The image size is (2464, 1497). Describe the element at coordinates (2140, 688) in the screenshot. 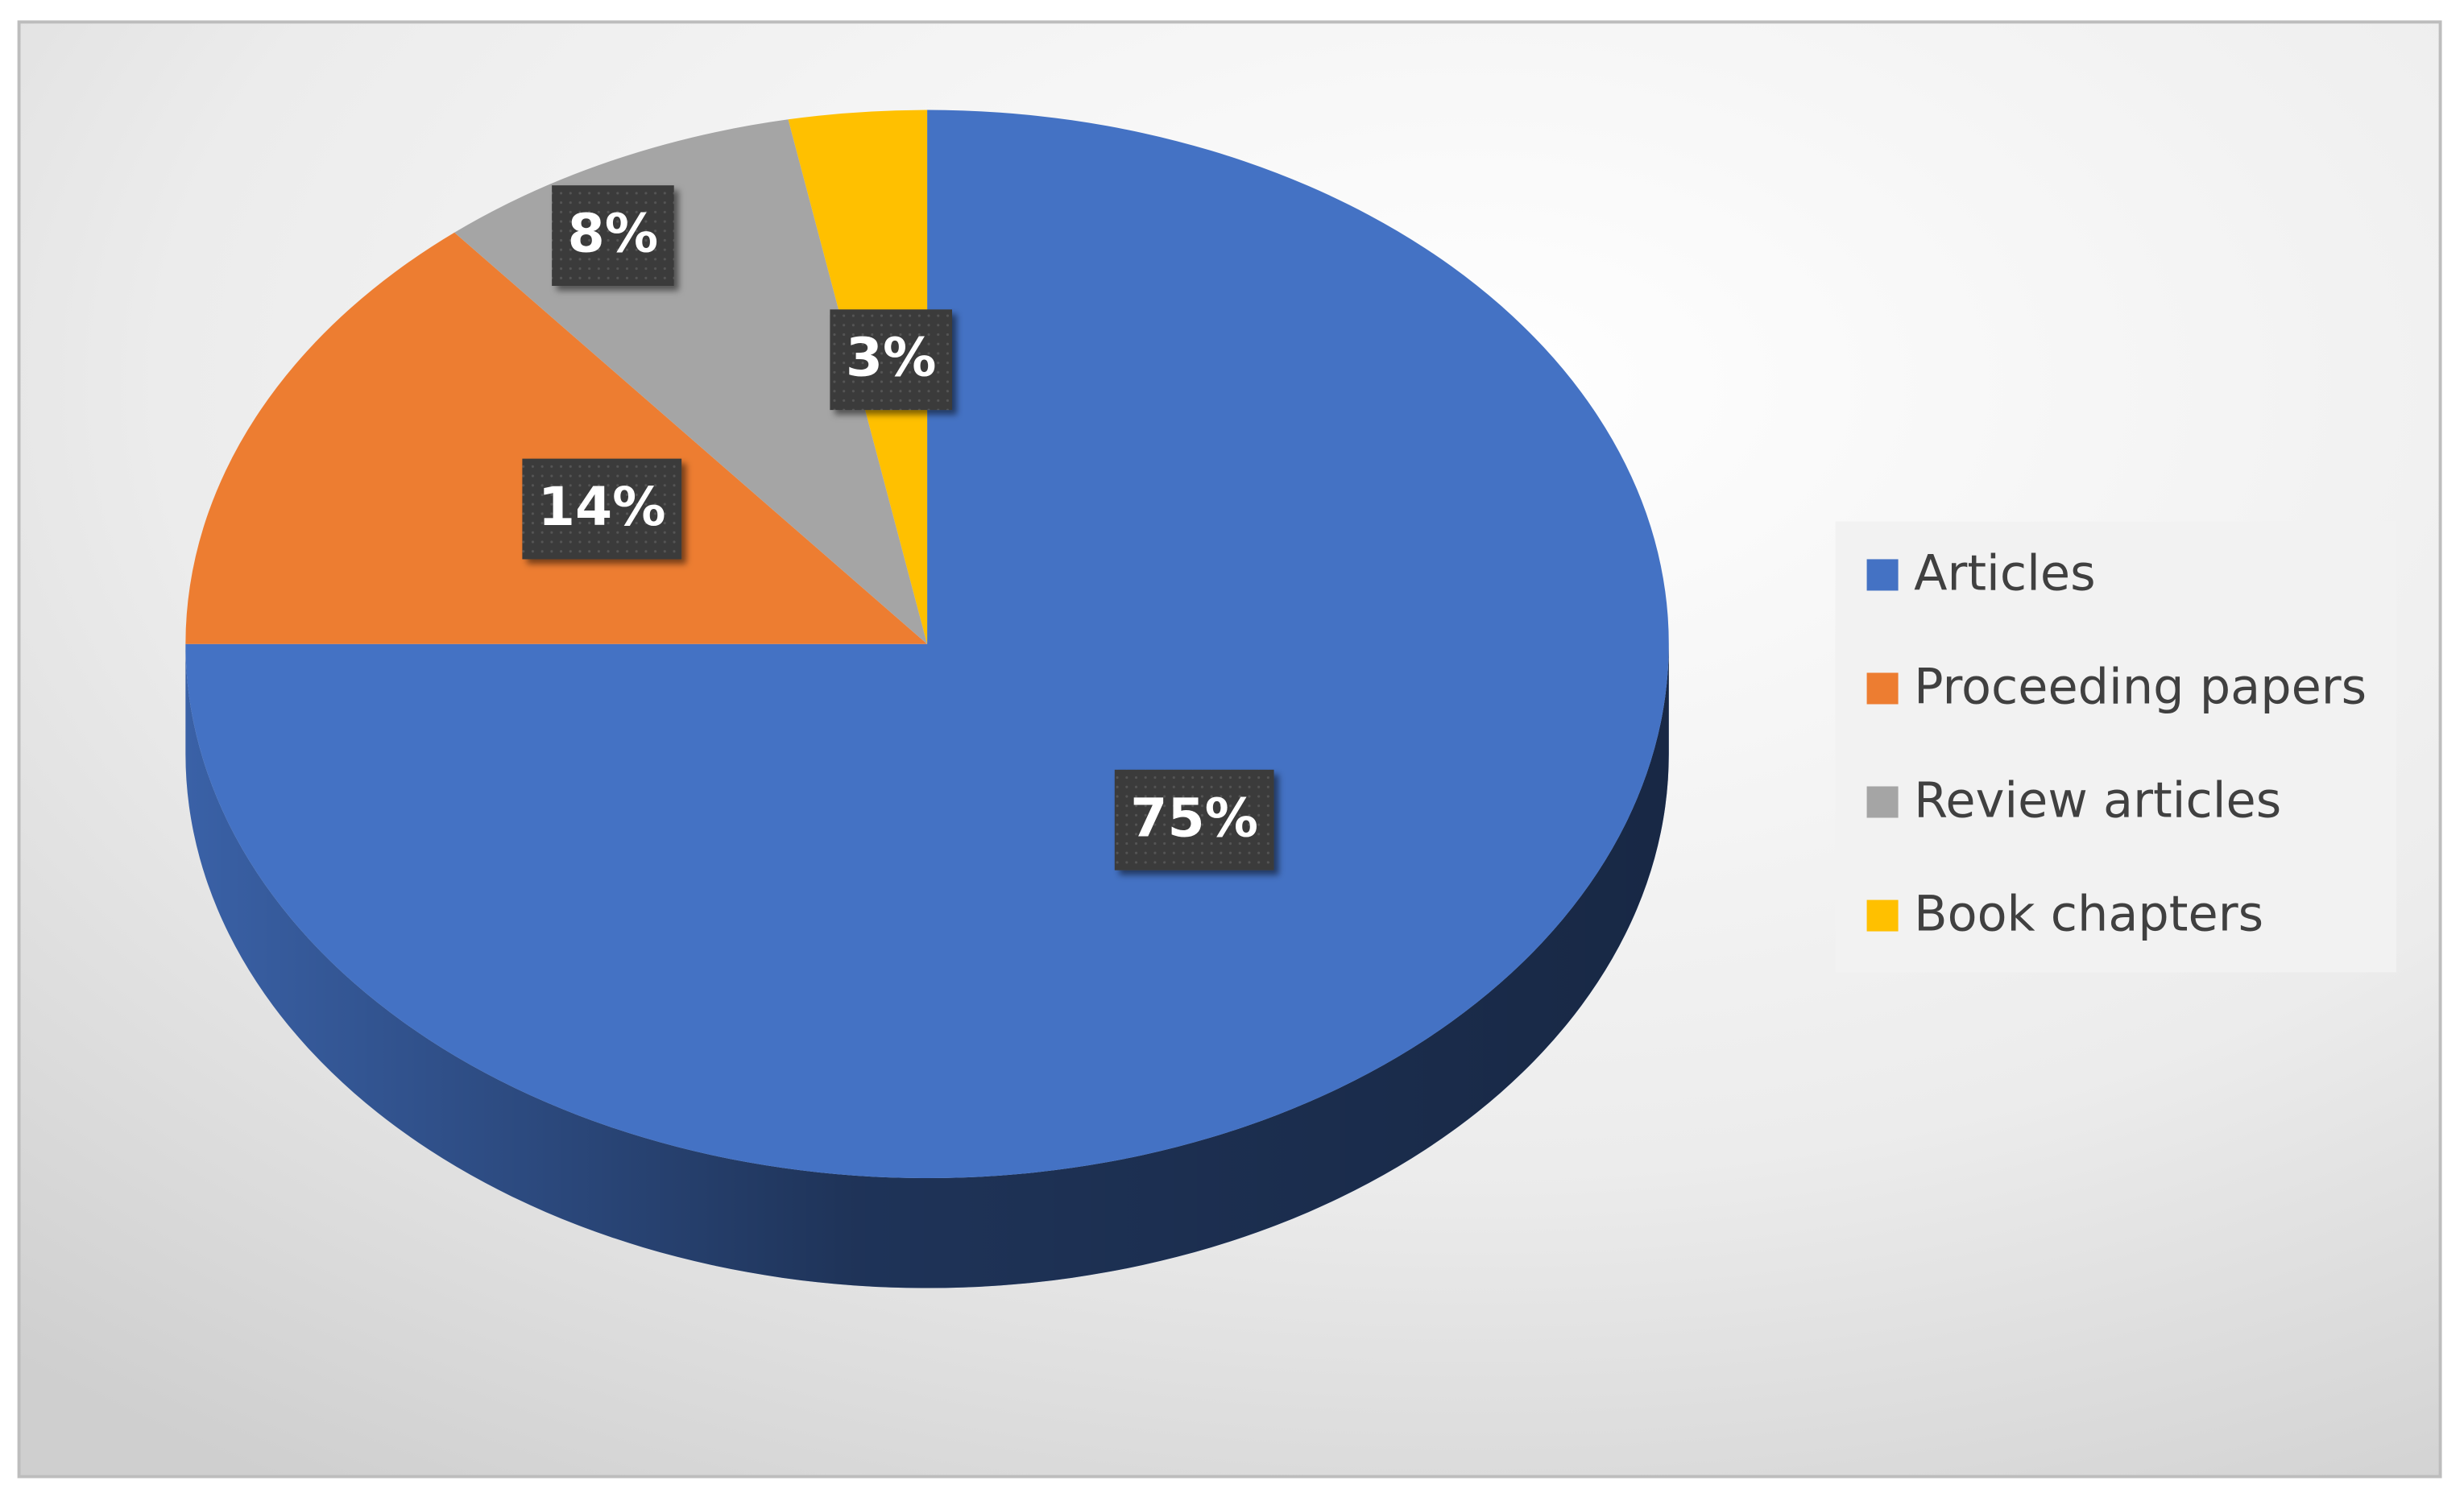

I see `legend-label: Proceeding papers` at that location.